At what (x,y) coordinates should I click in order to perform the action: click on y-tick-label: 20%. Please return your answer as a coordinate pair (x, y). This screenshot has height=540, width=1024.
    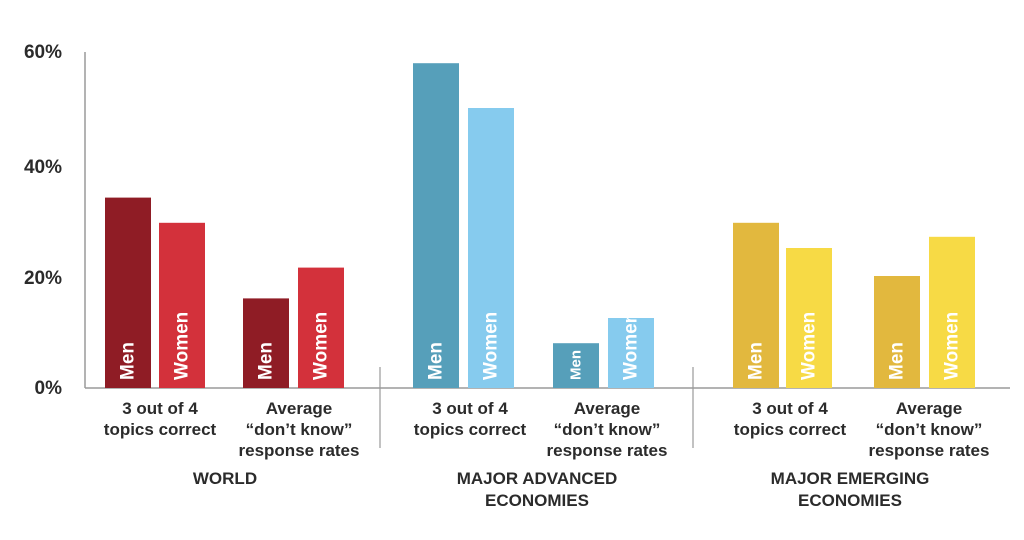
    Looking at the image, I should click on (43, 278).